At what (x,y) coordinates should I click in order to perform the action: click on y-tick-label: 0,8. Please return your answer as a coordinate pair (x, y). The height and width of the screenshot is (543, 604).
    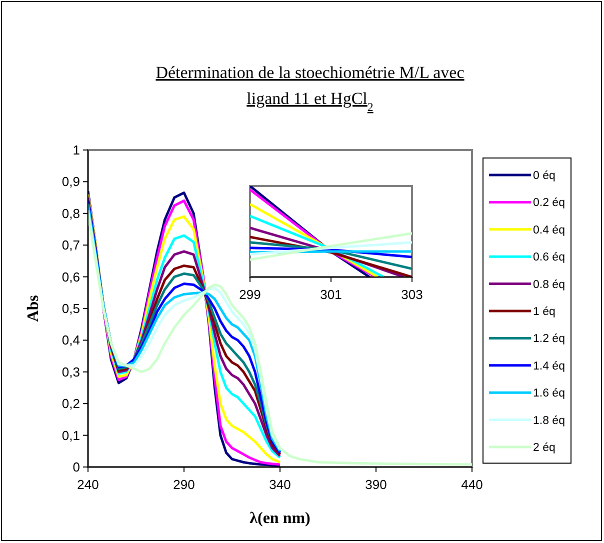
    Looking at the image, I should click on (71, 213).